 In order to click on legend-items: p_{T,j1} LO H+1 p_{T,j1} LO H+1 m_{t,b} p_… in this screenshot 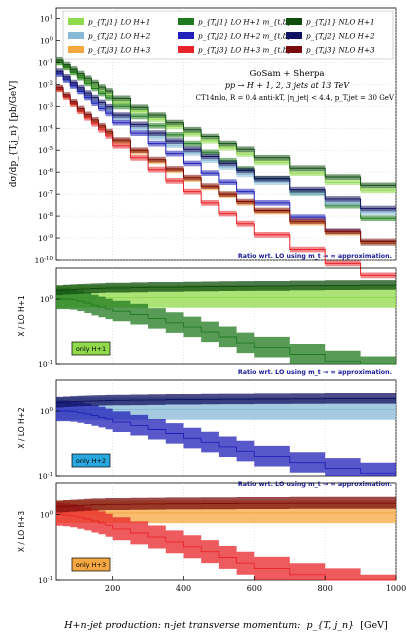, I will do `click(221, 36)`.